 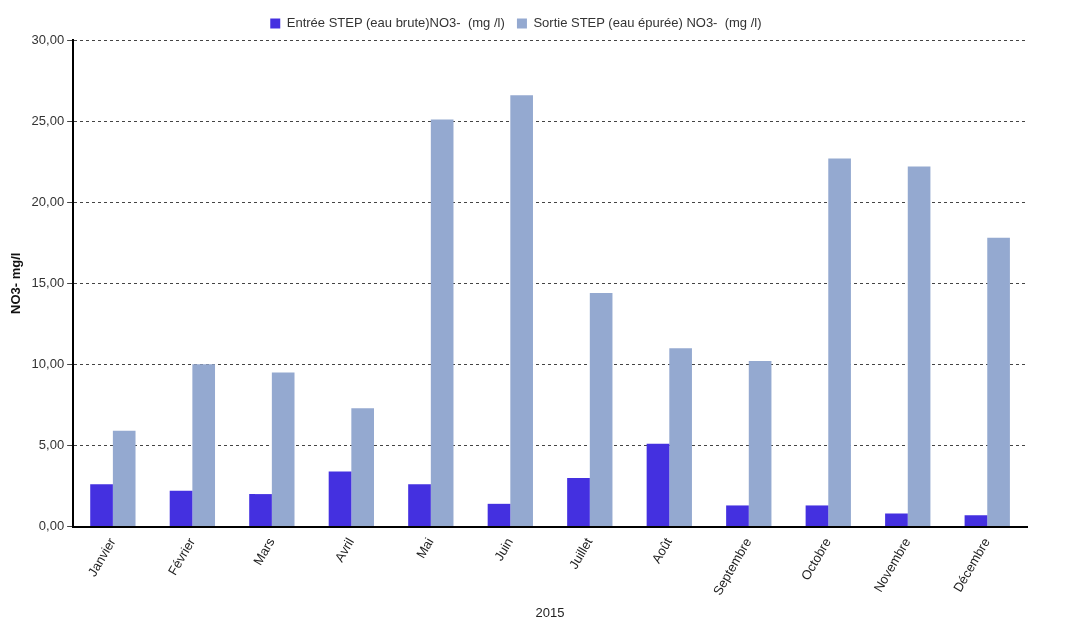 What do you see at coordinates (48, 39) in the screenshot?
I see `y-tick-label: 30,00` at bounding box center [48, 39].